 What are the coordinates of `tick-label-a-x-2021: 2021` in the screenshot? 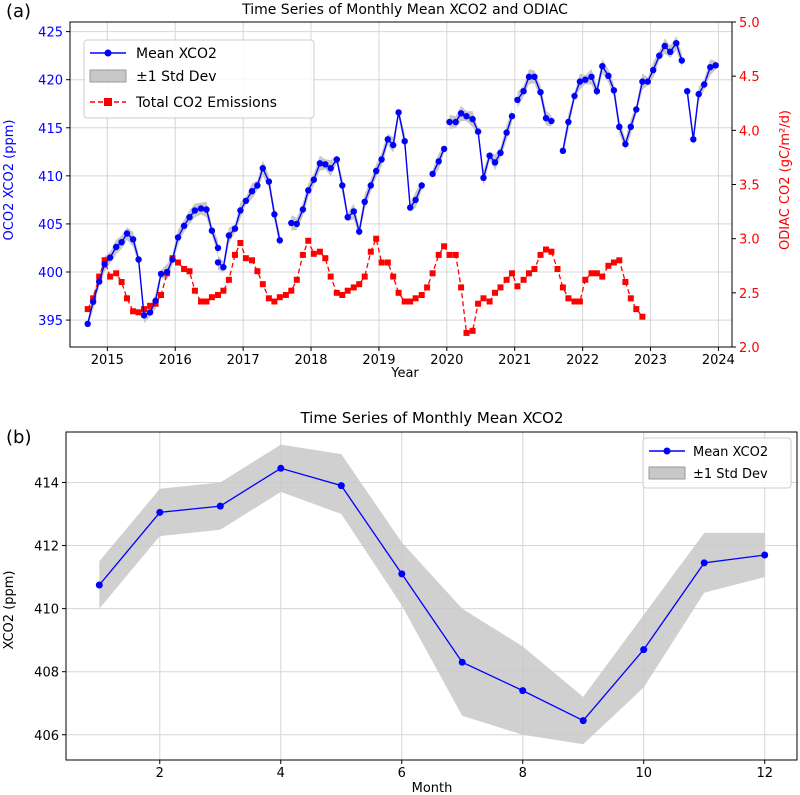 It's located at (514, 360).